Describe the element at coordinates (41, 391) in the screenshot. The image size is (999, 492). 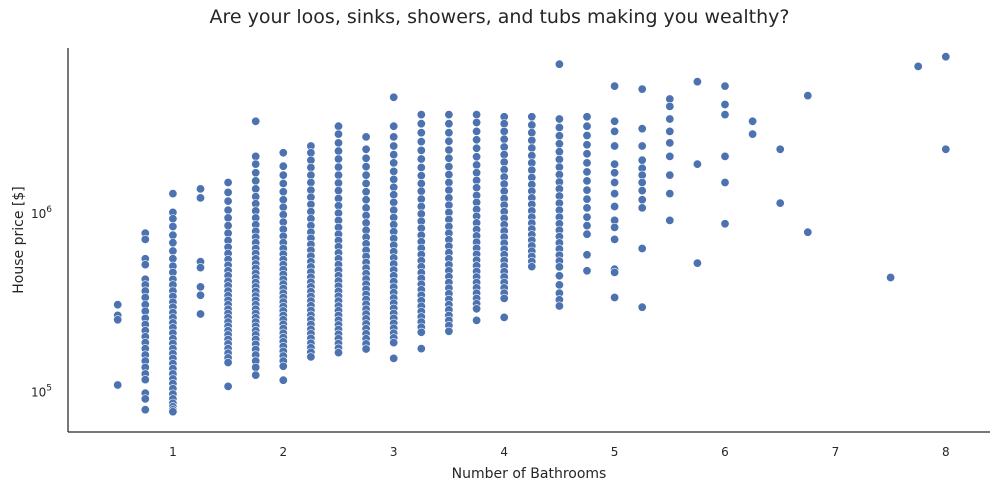
I see `y-tick-label: 105` at that location.